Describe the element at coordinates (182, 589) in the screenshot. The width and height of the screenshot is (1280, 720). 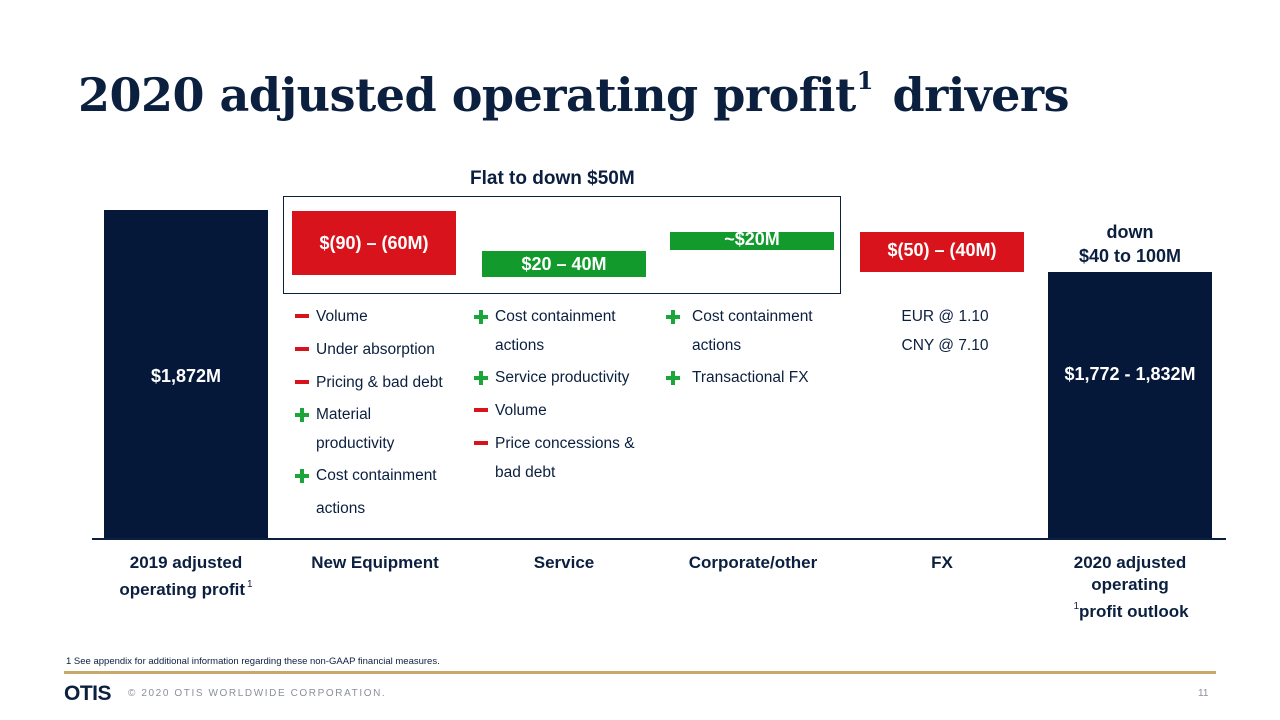
I see `category-label-2019-line2: operating profit` at that location.